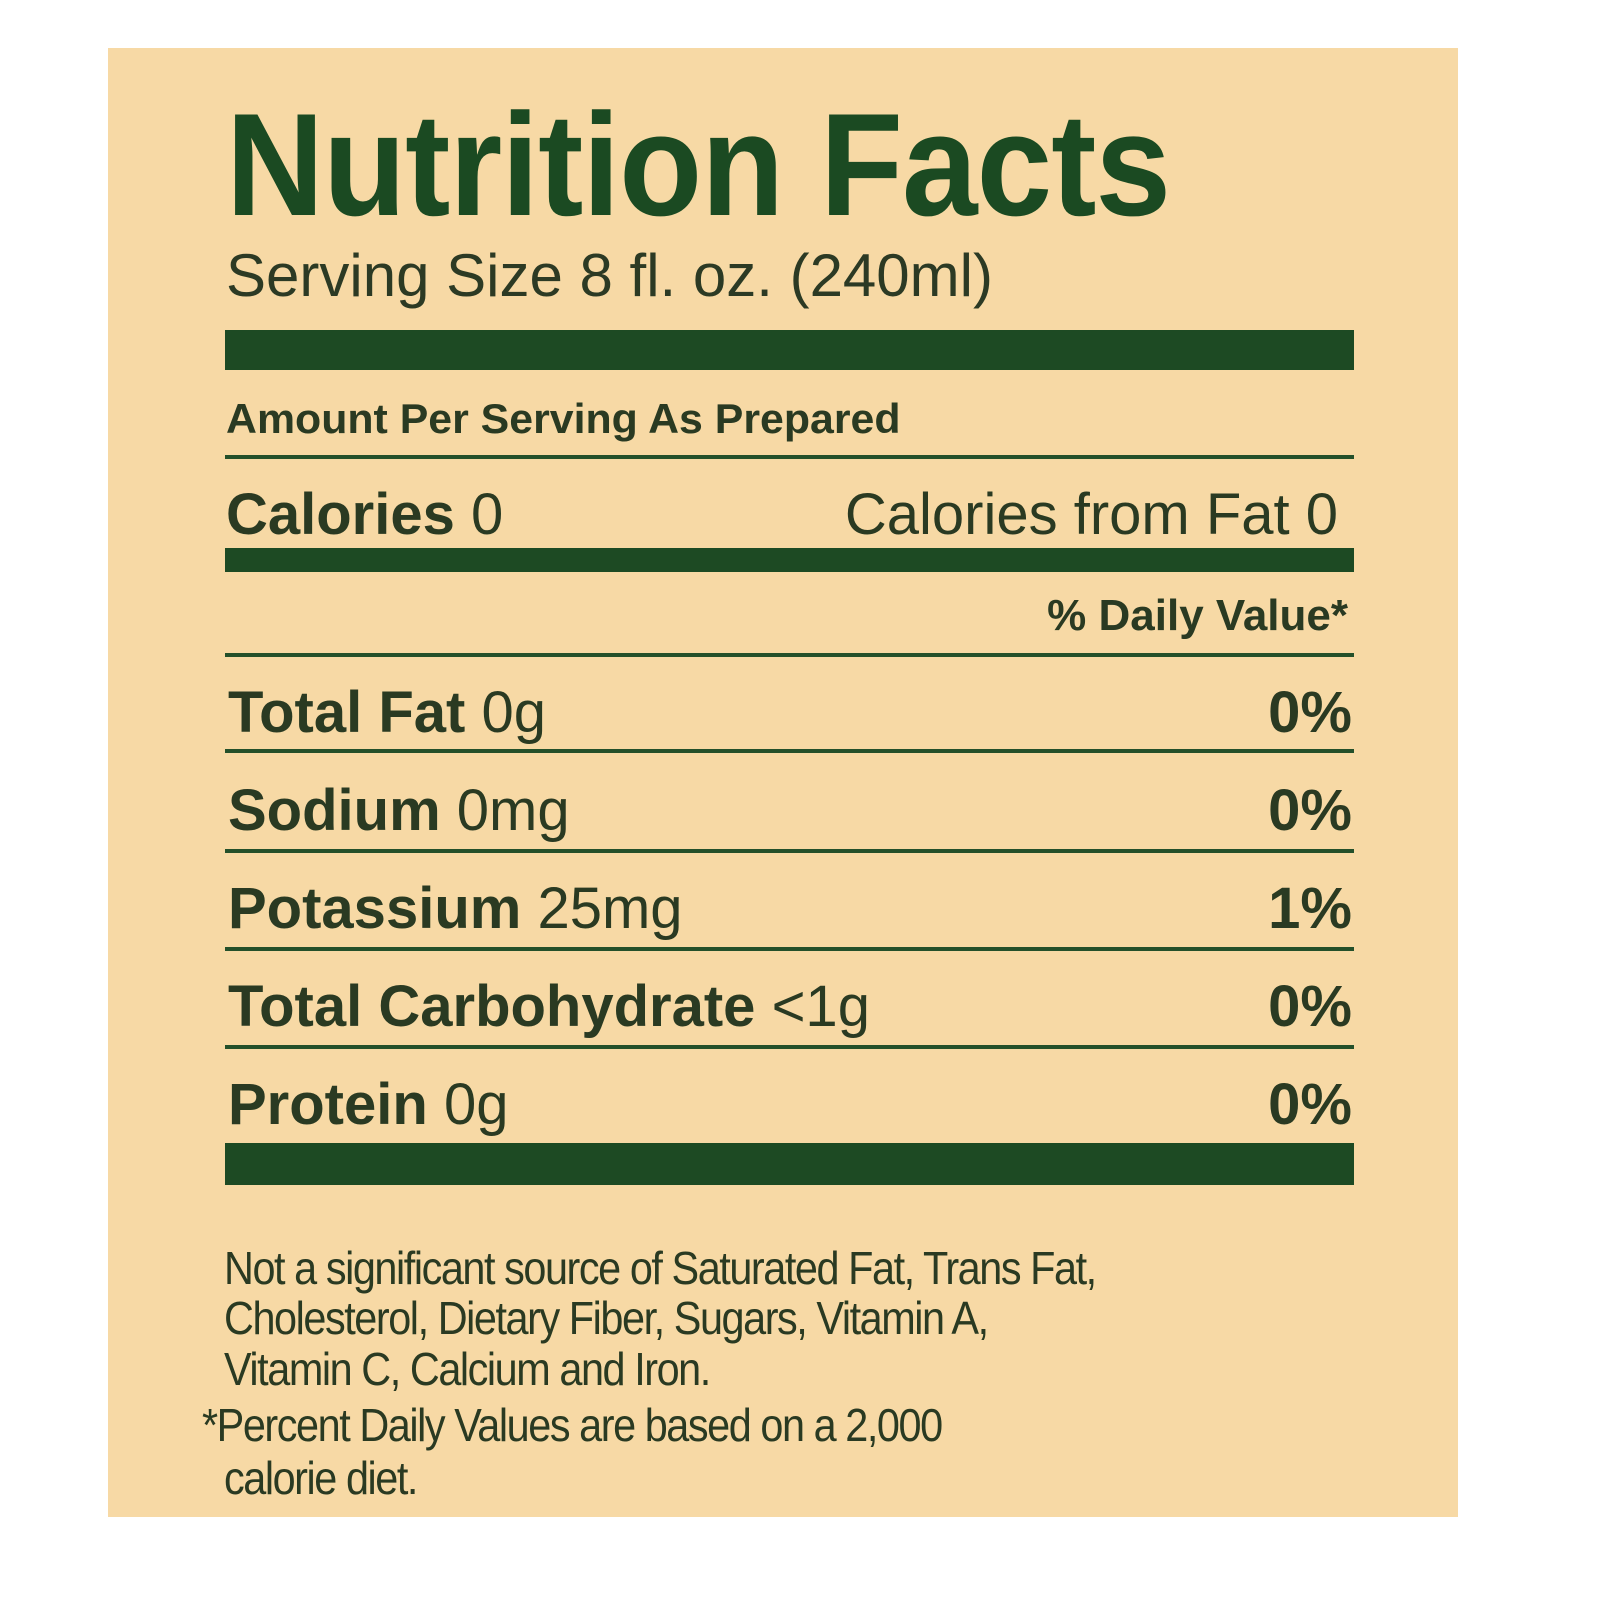  I want to click on nutrient-name: Protein, so click(328, 1104).